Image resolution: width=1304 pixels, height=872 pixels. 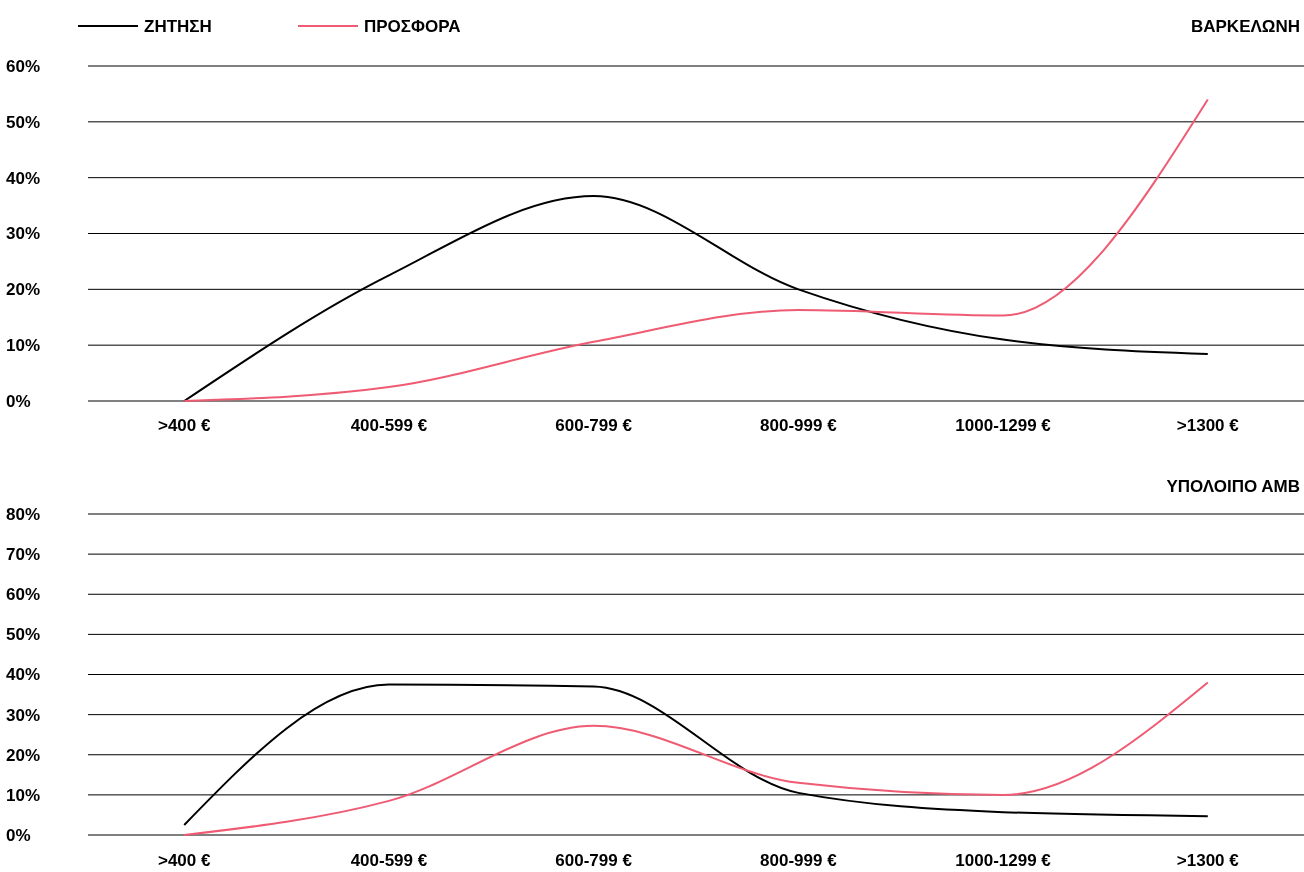 What do you see at coordinates (412, 26) in the screenshot?
I see `legend-label: ΠΡΟΣΦΟΡΑ` at bounding box center [412, 26].